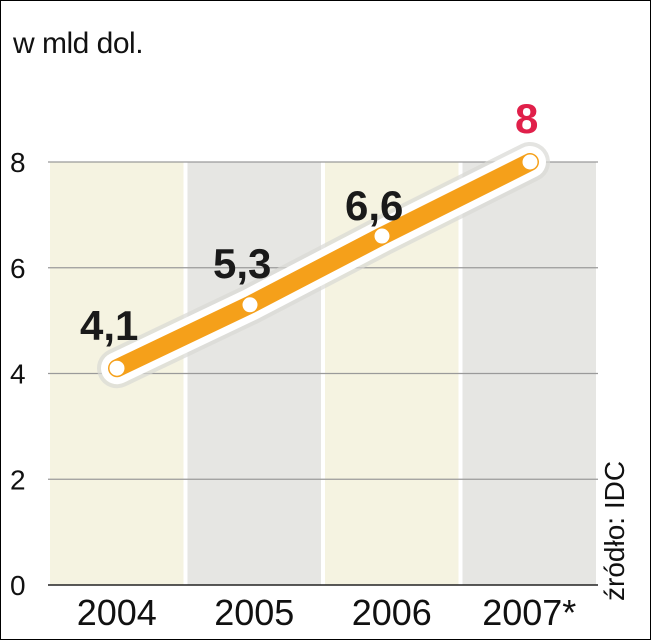  What do you see at coordinates (18, 162) in the screenshot?
I see `y-tick-label: 8` at bounding box center [18, 162].